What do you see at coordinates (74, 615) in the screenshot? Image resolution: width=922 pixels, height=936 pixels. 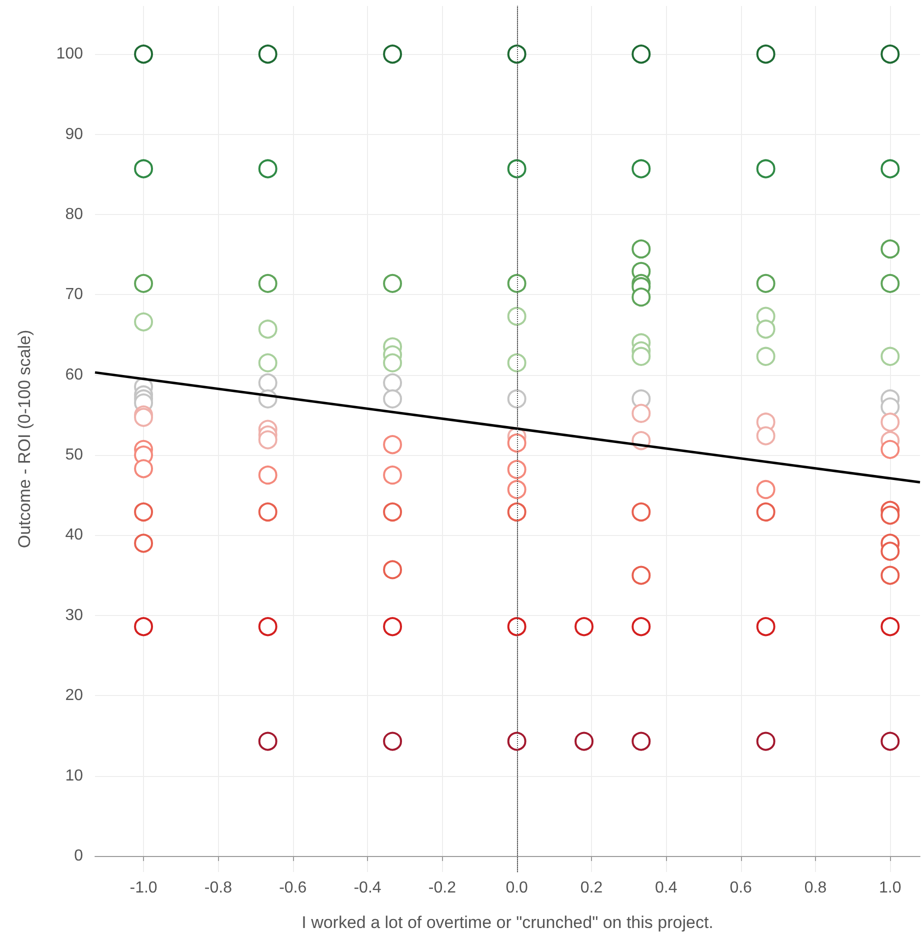 I see `y-tick-label: 30` at bounding box center [74, 615].